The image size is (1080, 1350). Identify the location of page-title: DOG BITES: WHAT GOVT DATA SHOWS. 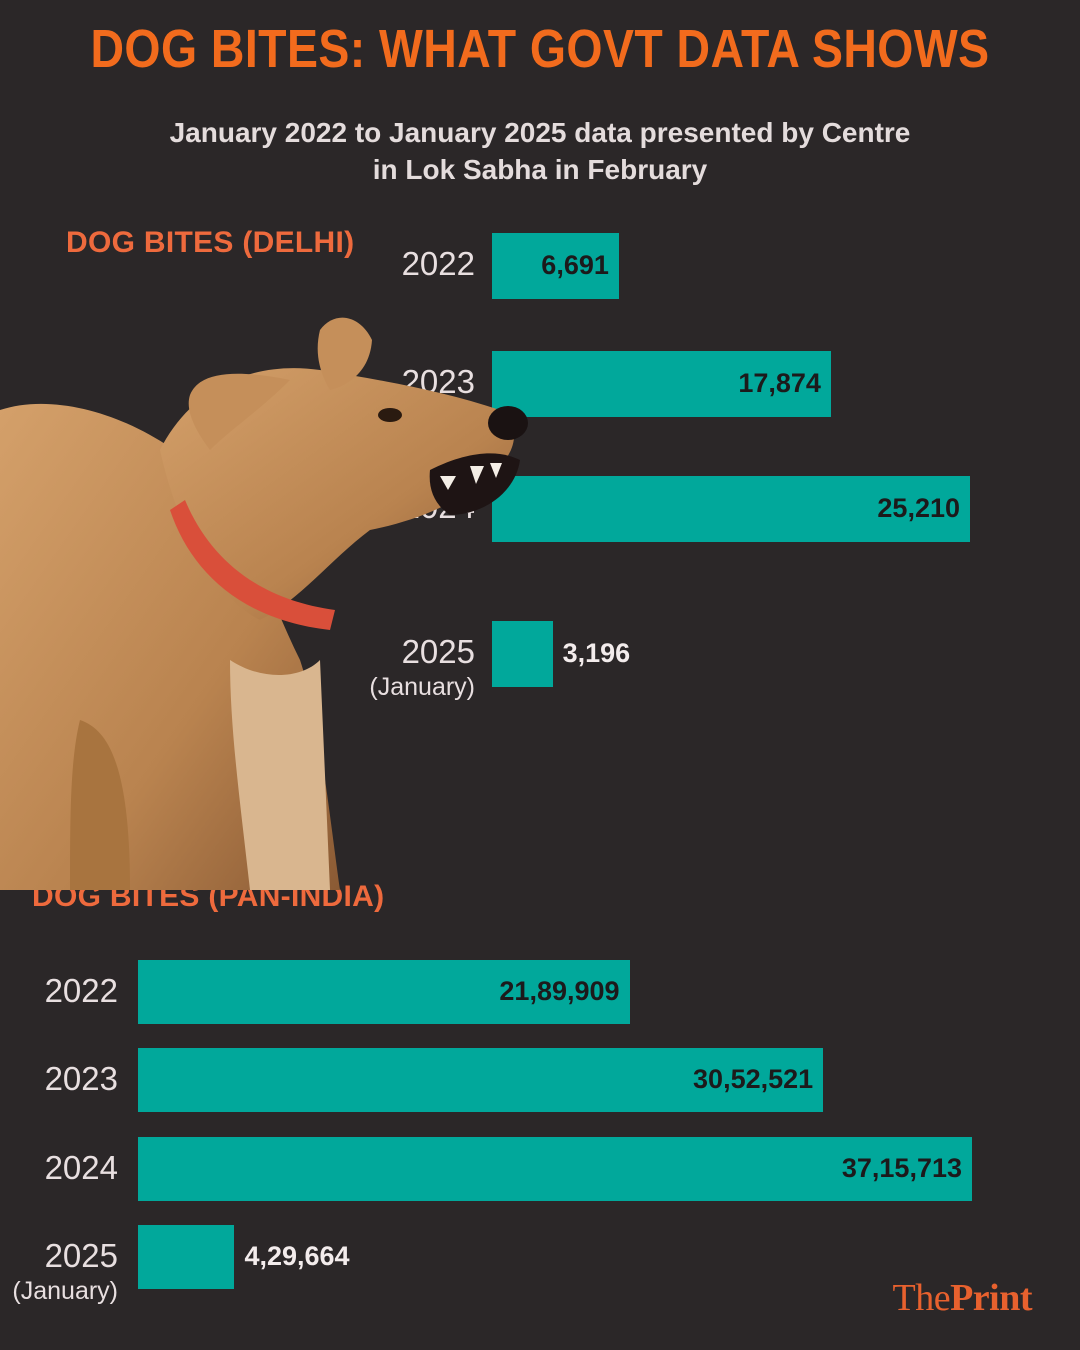
(540, 49).